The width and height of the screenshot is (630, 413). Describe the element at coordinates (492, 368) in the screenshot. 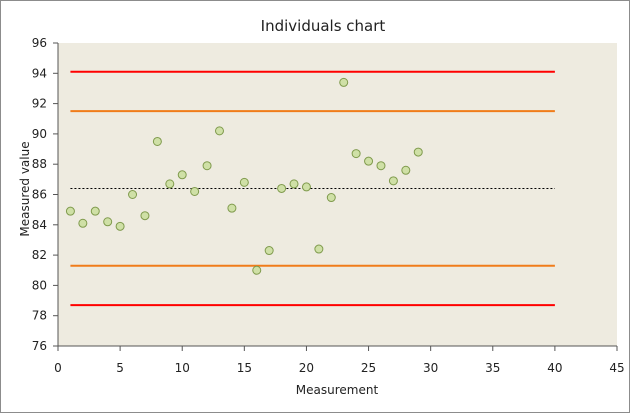

I see `x-tick-label: 35` at that location.